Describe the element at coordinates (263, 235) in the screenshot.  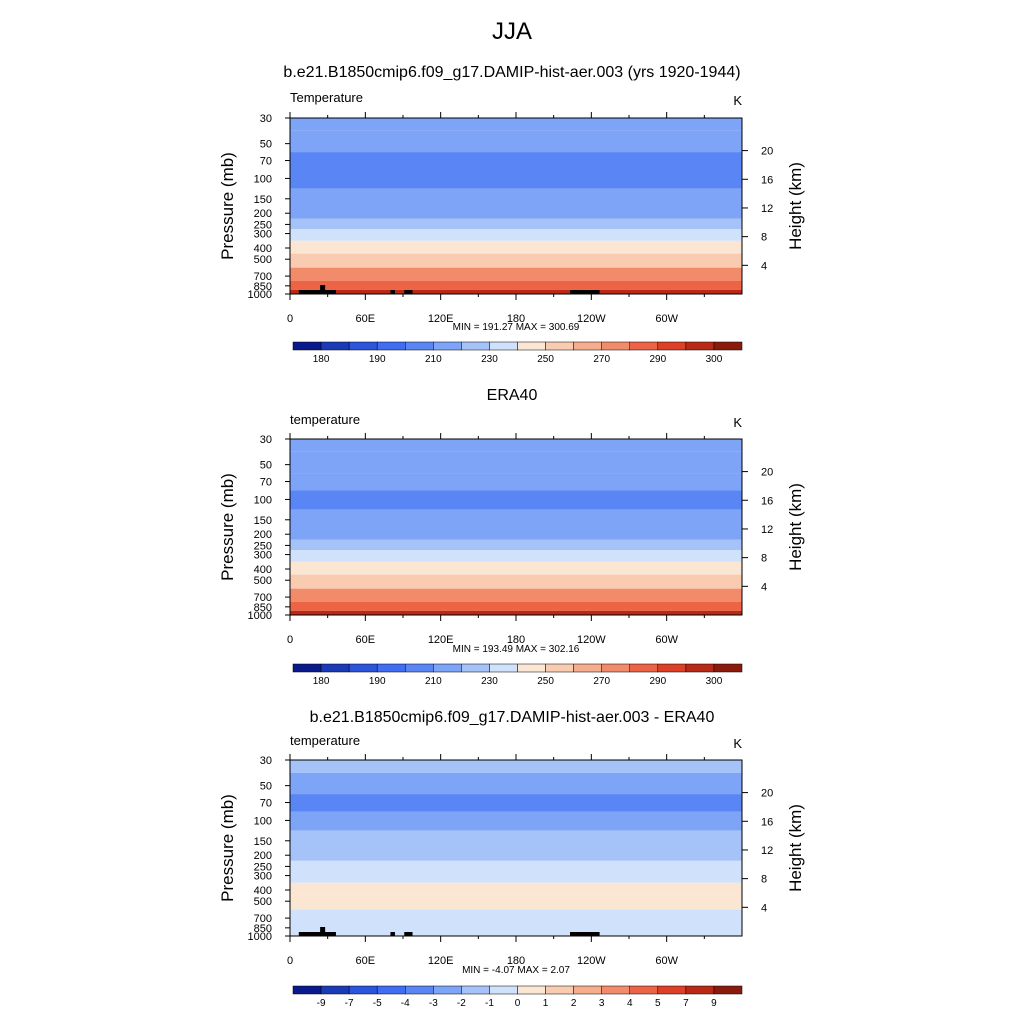
I see `y-tick-label: 300` at that location.